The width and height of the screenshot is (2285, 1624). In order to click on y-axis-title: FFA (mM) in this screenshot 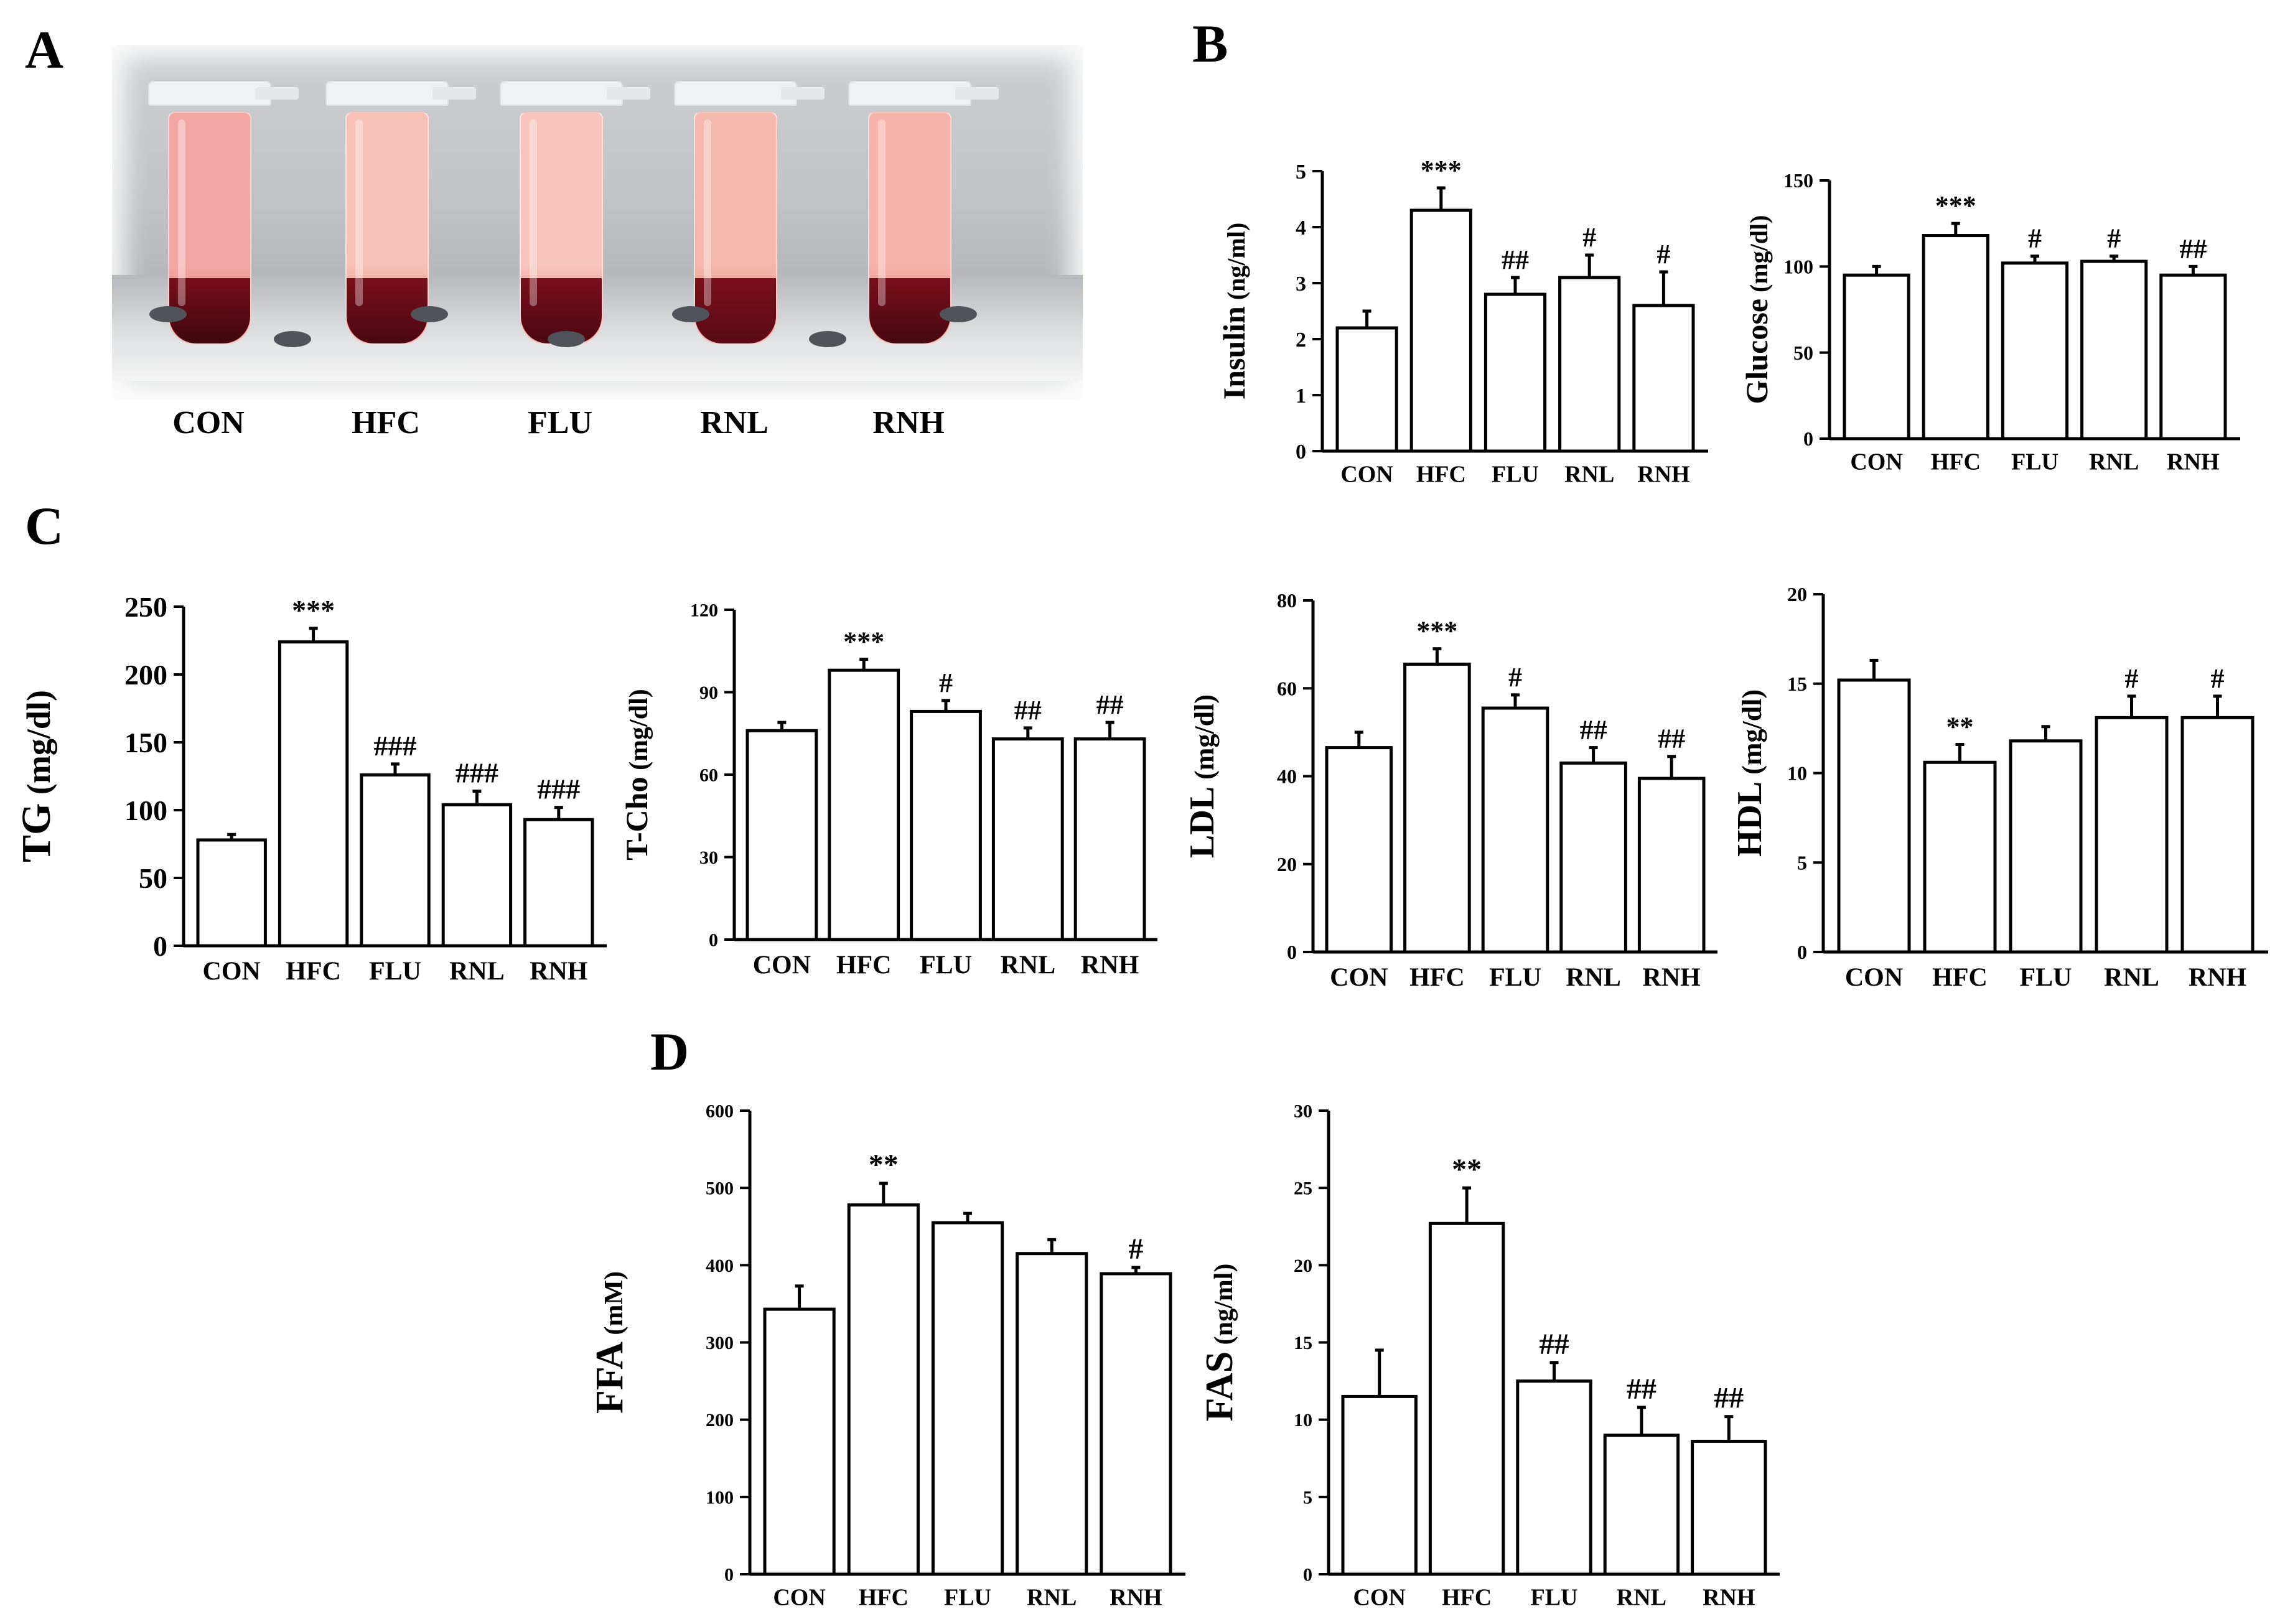, I will do `click(610, 1342)`.